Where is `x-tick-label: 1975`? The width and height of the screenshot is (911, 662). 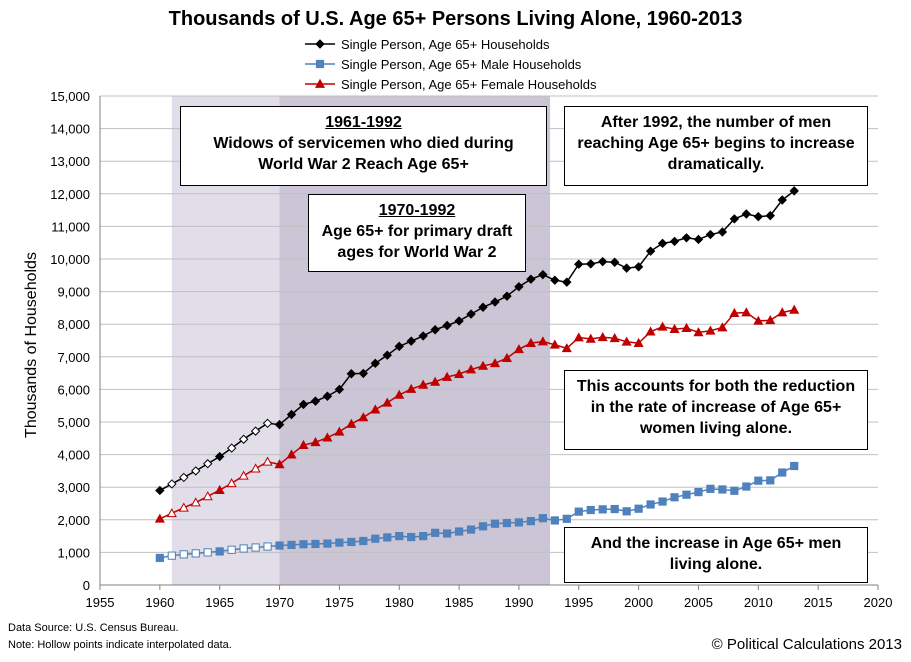
x-tick-label: 1975 is located at coordinates (339, 602).